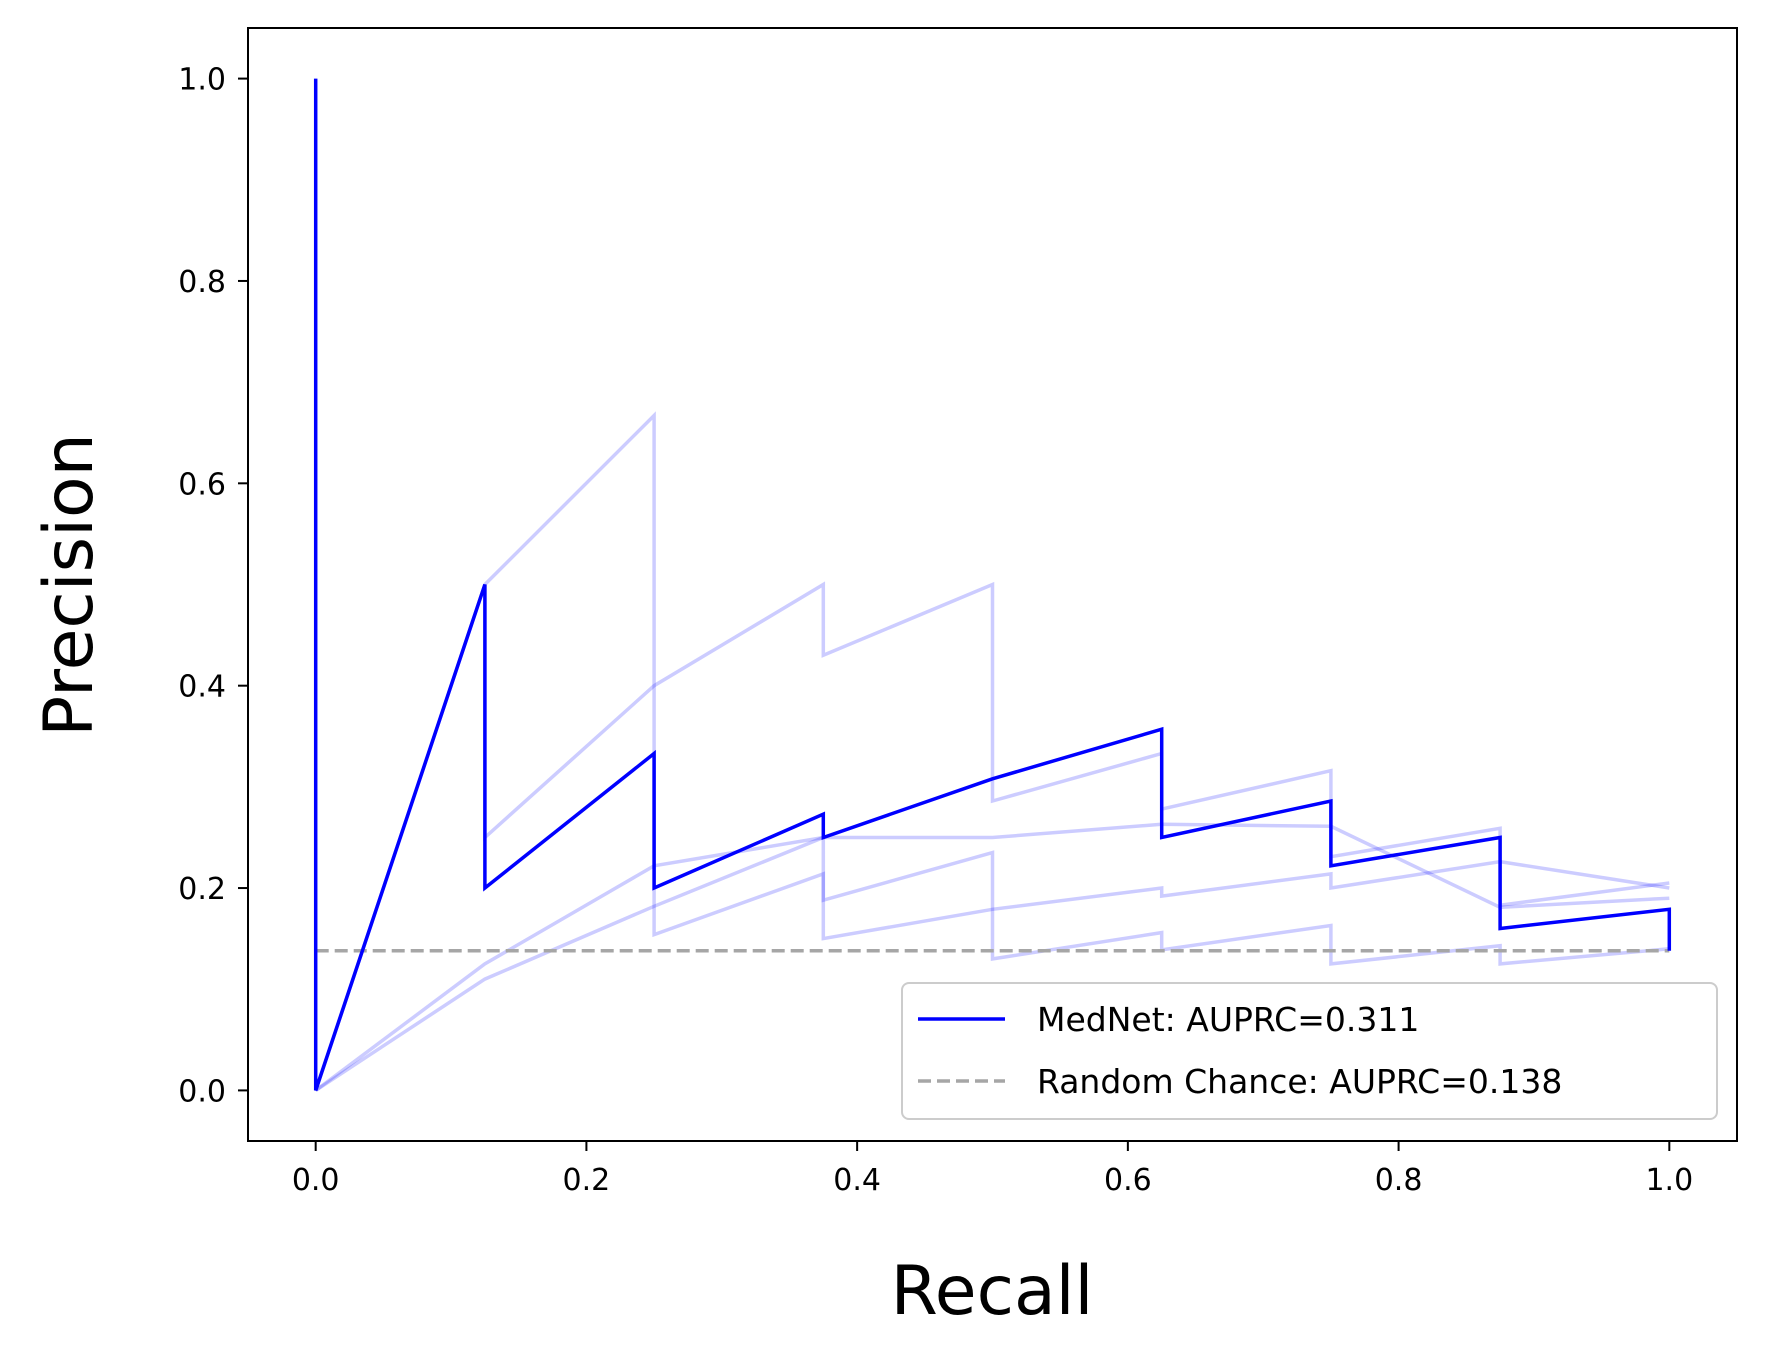 The height and width of the screenshot is (1360, 1766). What do you see at coordinates (202, 889) in the screenshot?
I see `y-tick-label: 0.2` at bounding box center [202, 889].